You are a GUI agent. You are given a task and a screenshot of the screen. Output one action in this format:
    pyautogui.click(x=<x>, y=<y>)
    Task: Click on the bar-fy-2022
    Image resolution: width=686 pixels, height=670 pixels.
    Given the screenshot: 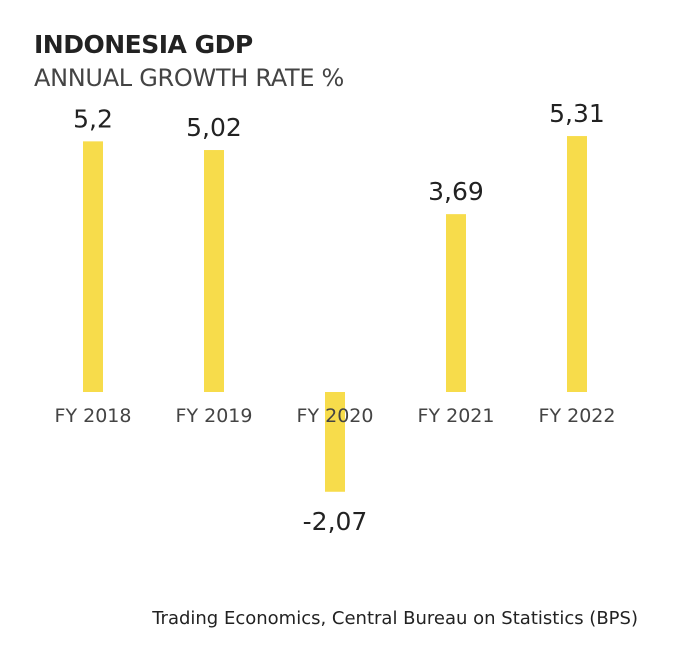 What is the action you would take?
    pyautogui.click(x=577, y=264)
    